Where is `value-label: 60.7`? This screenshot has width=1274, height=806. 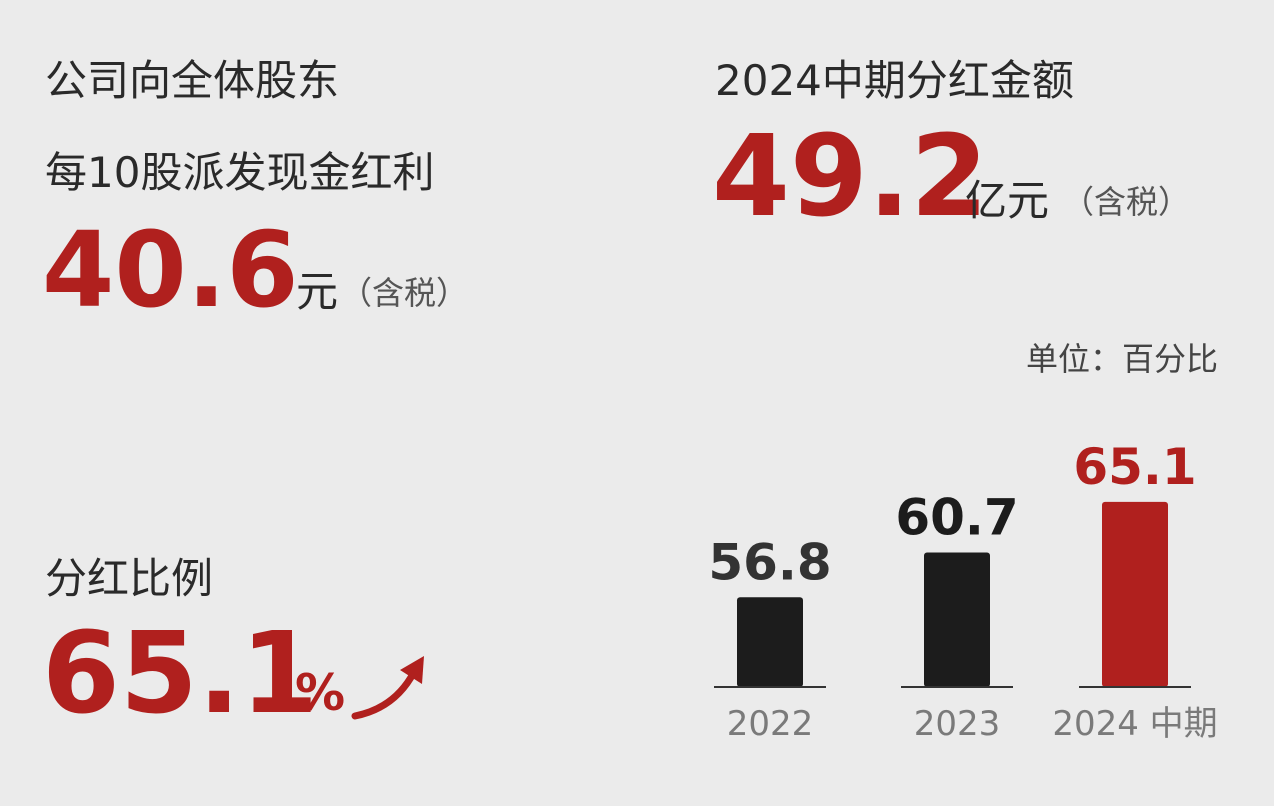
value-label: 60.7 is located at coordinates (956, 517).